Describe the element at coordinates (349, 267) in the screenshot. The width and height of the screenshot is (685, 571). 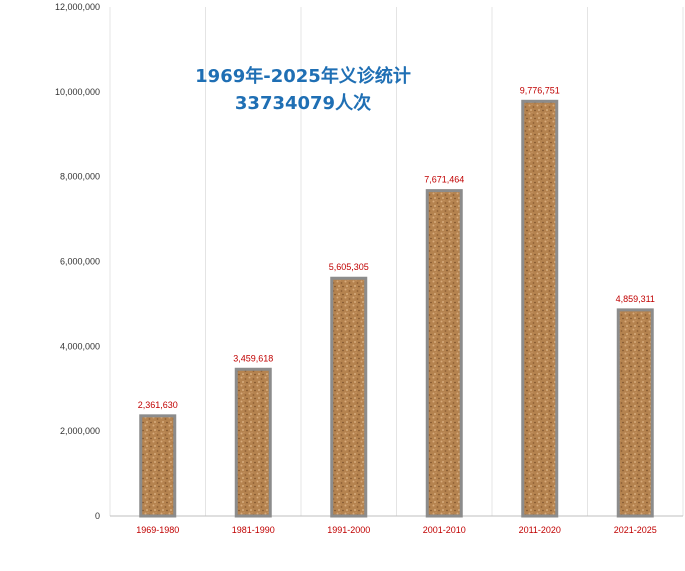
I see `data-label: 5,605,305` at that location.